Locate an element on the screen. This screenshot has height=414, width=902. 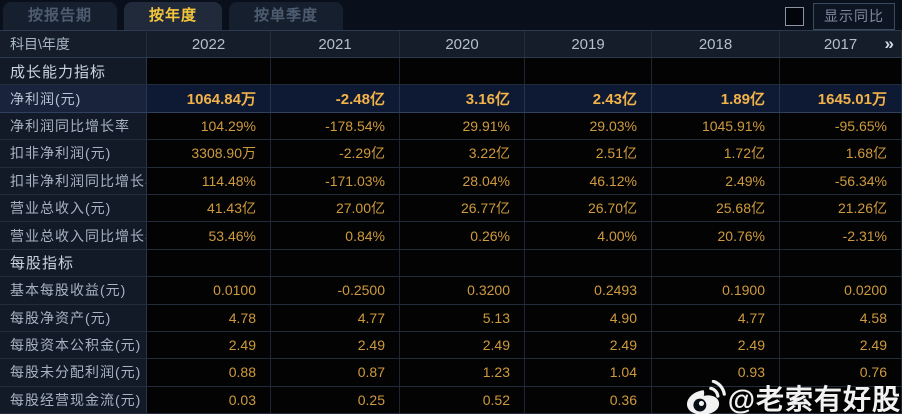
value-cell: 4.58 is located at coordinates (841, 317).